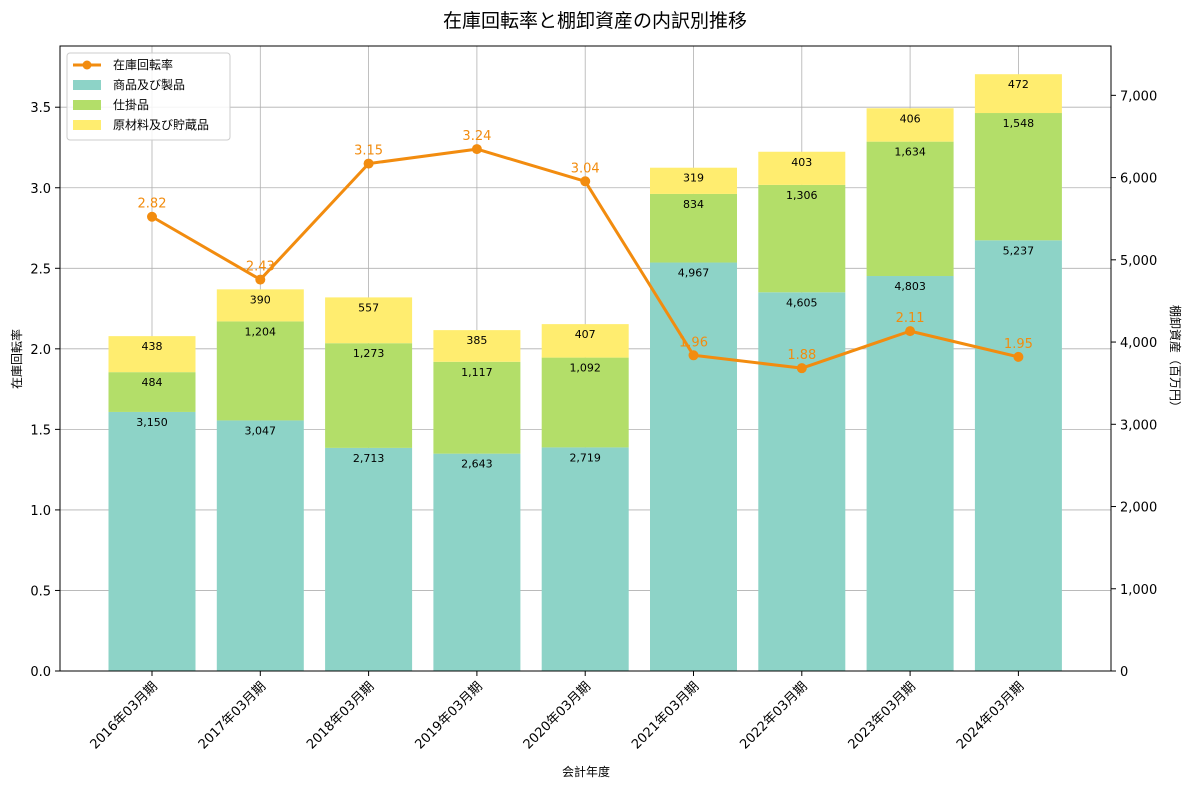  Describe the element at coordinates (476, 340) in the screenshot. I see `bar-value-label: 385` at that location.